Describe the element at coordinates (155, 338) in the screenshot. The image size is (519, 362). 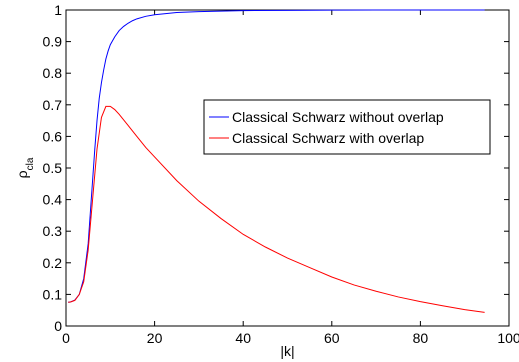
I see `x-tick-label: 20` at that location.